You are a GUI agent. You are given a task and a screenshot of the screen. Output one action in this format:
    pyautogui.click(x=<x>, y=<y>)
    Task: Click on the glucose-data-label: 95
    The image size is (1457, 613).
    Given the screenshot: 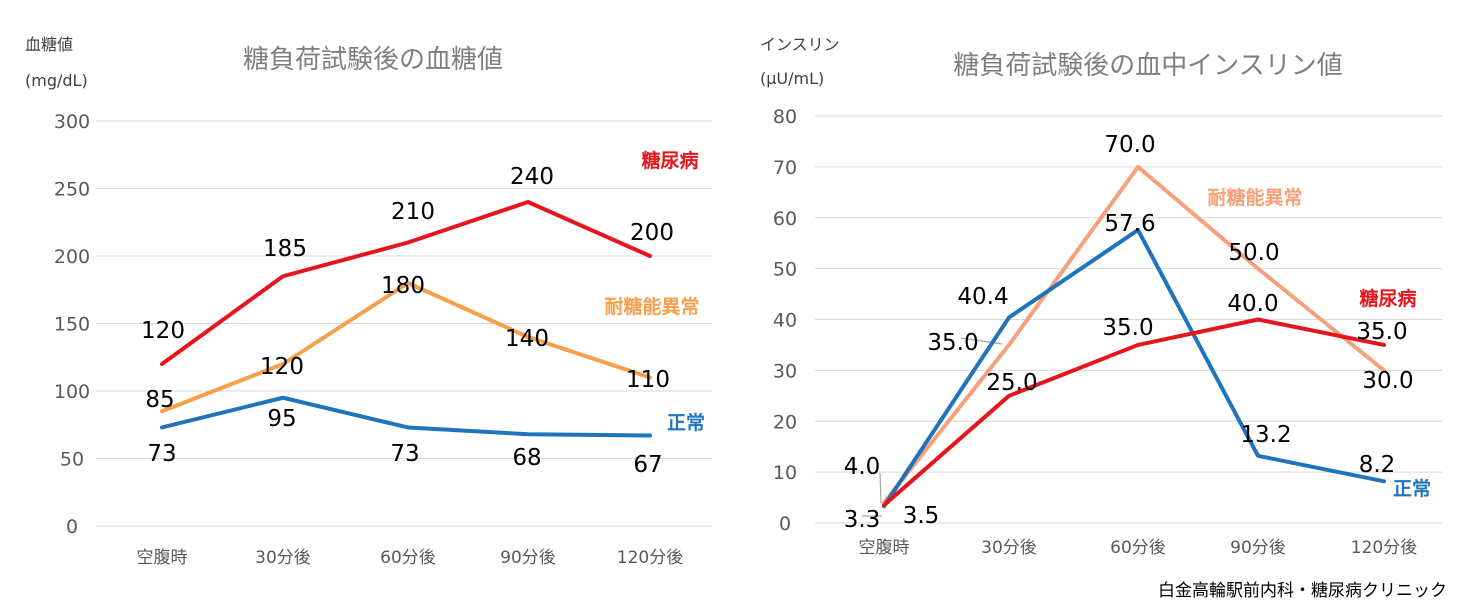 What is the action you would take?
    pyautogui.click(x=281, y=419)
    